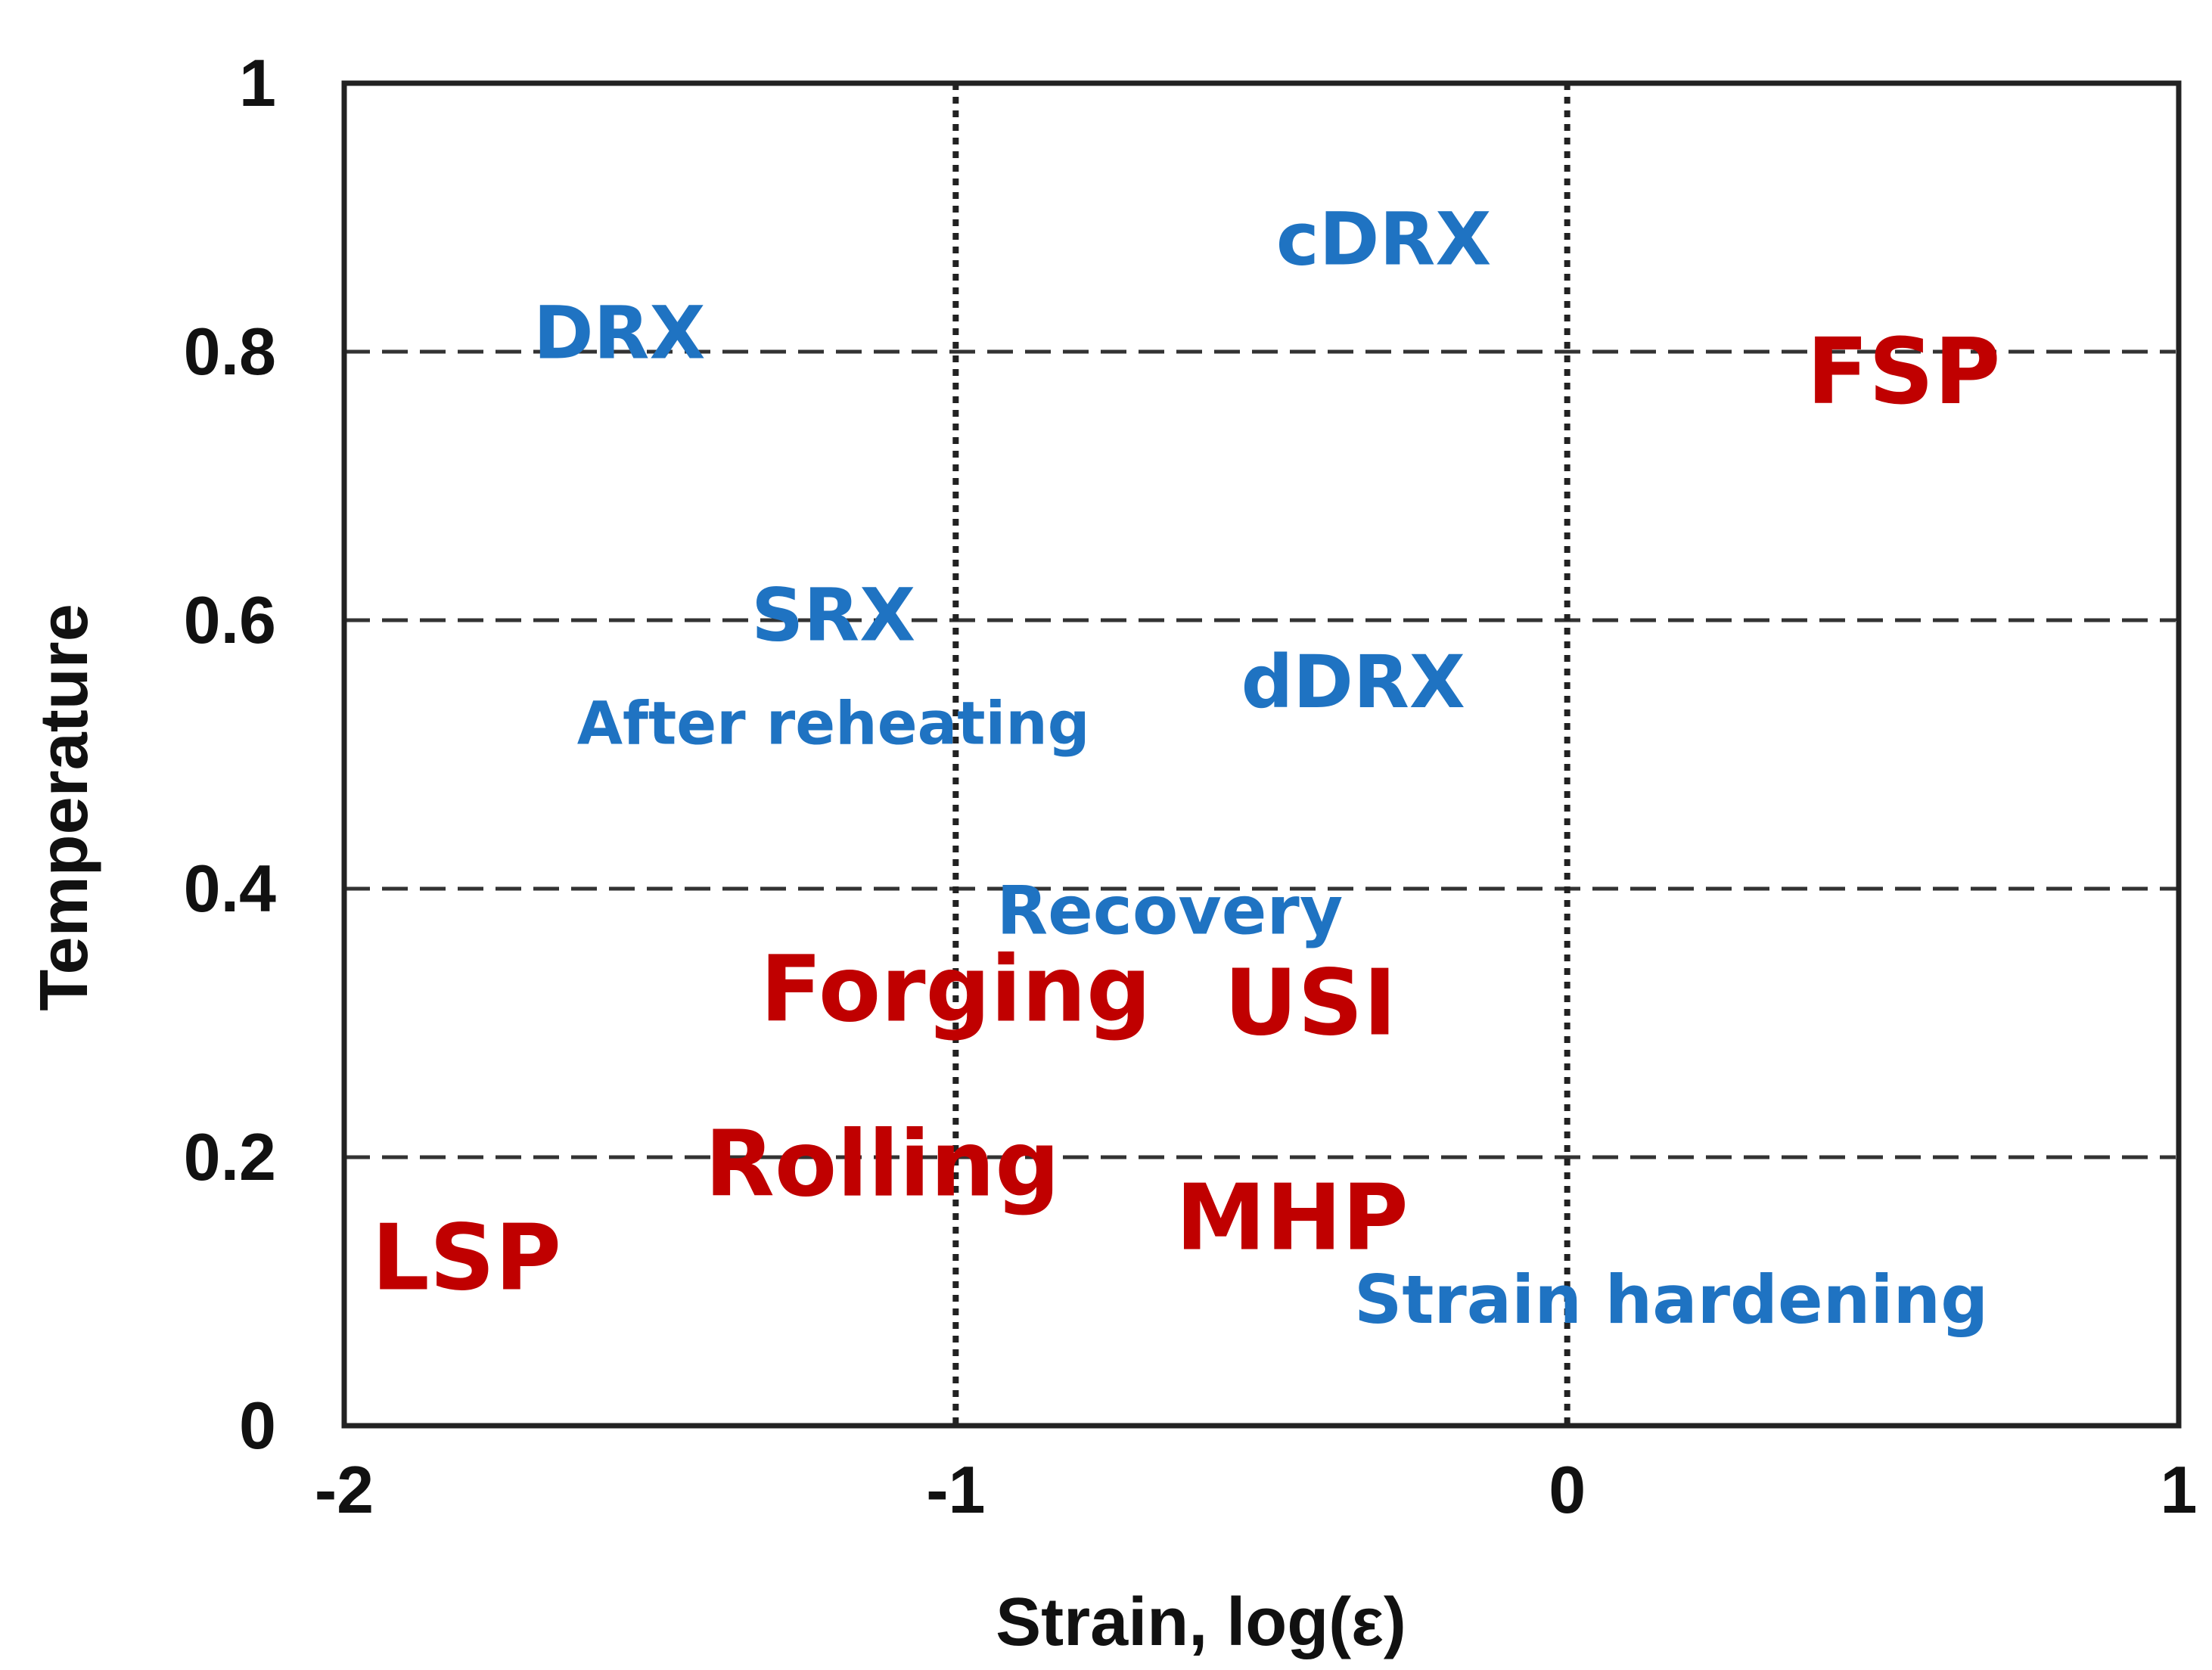 This screenshot has height=1670, width=2212. Describe the element at coordinates (345, 1489) in the screenshot. I see `x-tick-label: -2` at that location.